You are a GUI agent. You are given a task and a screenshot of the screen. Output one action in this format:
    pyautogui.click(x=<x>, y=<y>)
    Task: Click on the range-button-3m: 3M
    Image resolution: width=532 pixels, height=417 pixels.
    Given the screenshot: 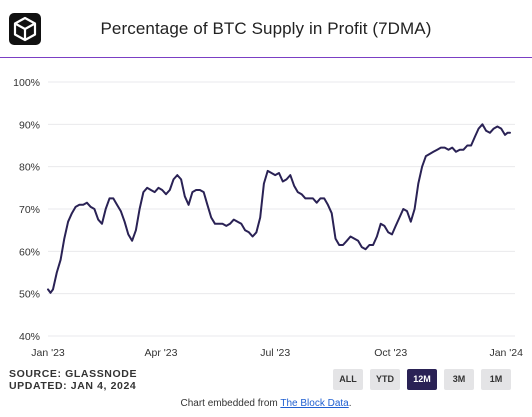 What is the action you would take?
    pyautogui.click(x=459, y=379)
    